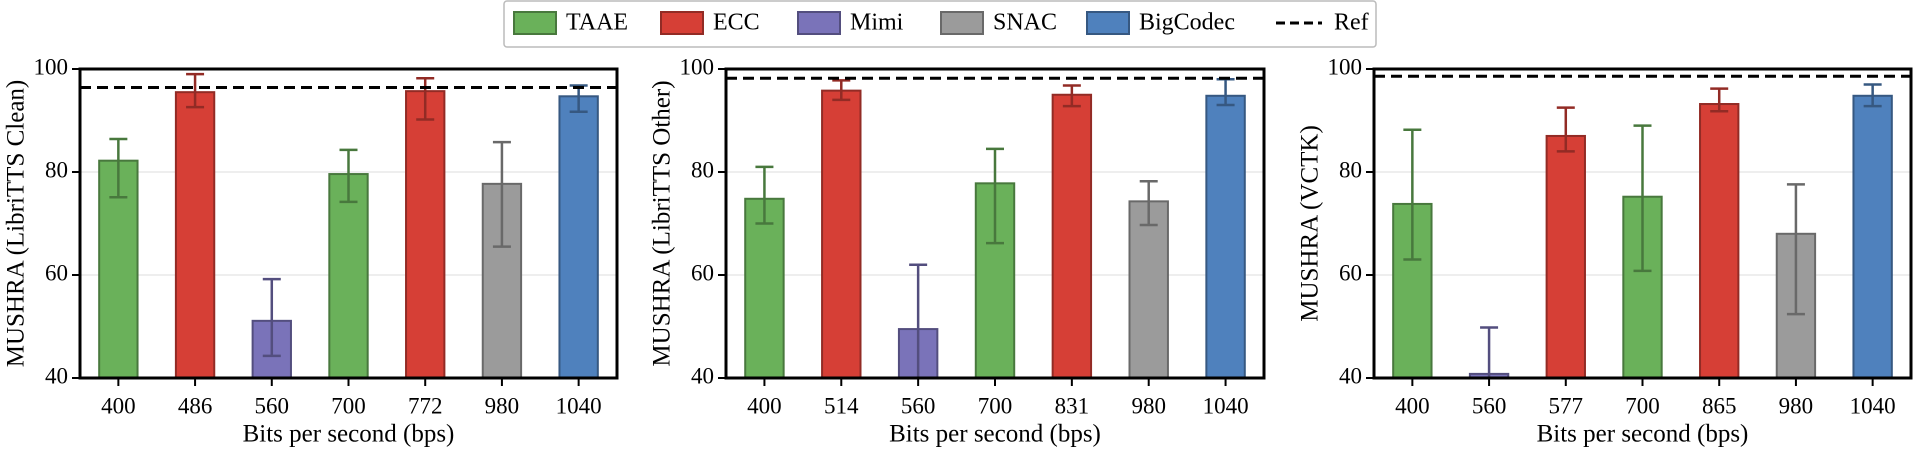 The height and width of the screenshot is (452, 1920). Describe the element at coordinates (1719, 405) in the screenshot. I see `x-tick-label: 865` at that location.